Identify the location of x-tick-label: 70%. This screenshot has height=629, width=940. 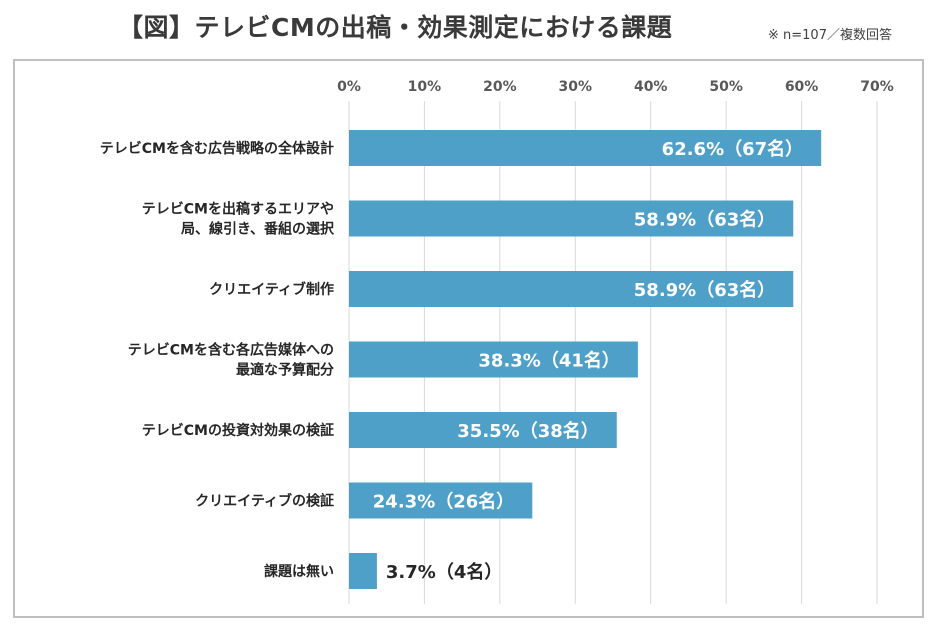
(877, 87).